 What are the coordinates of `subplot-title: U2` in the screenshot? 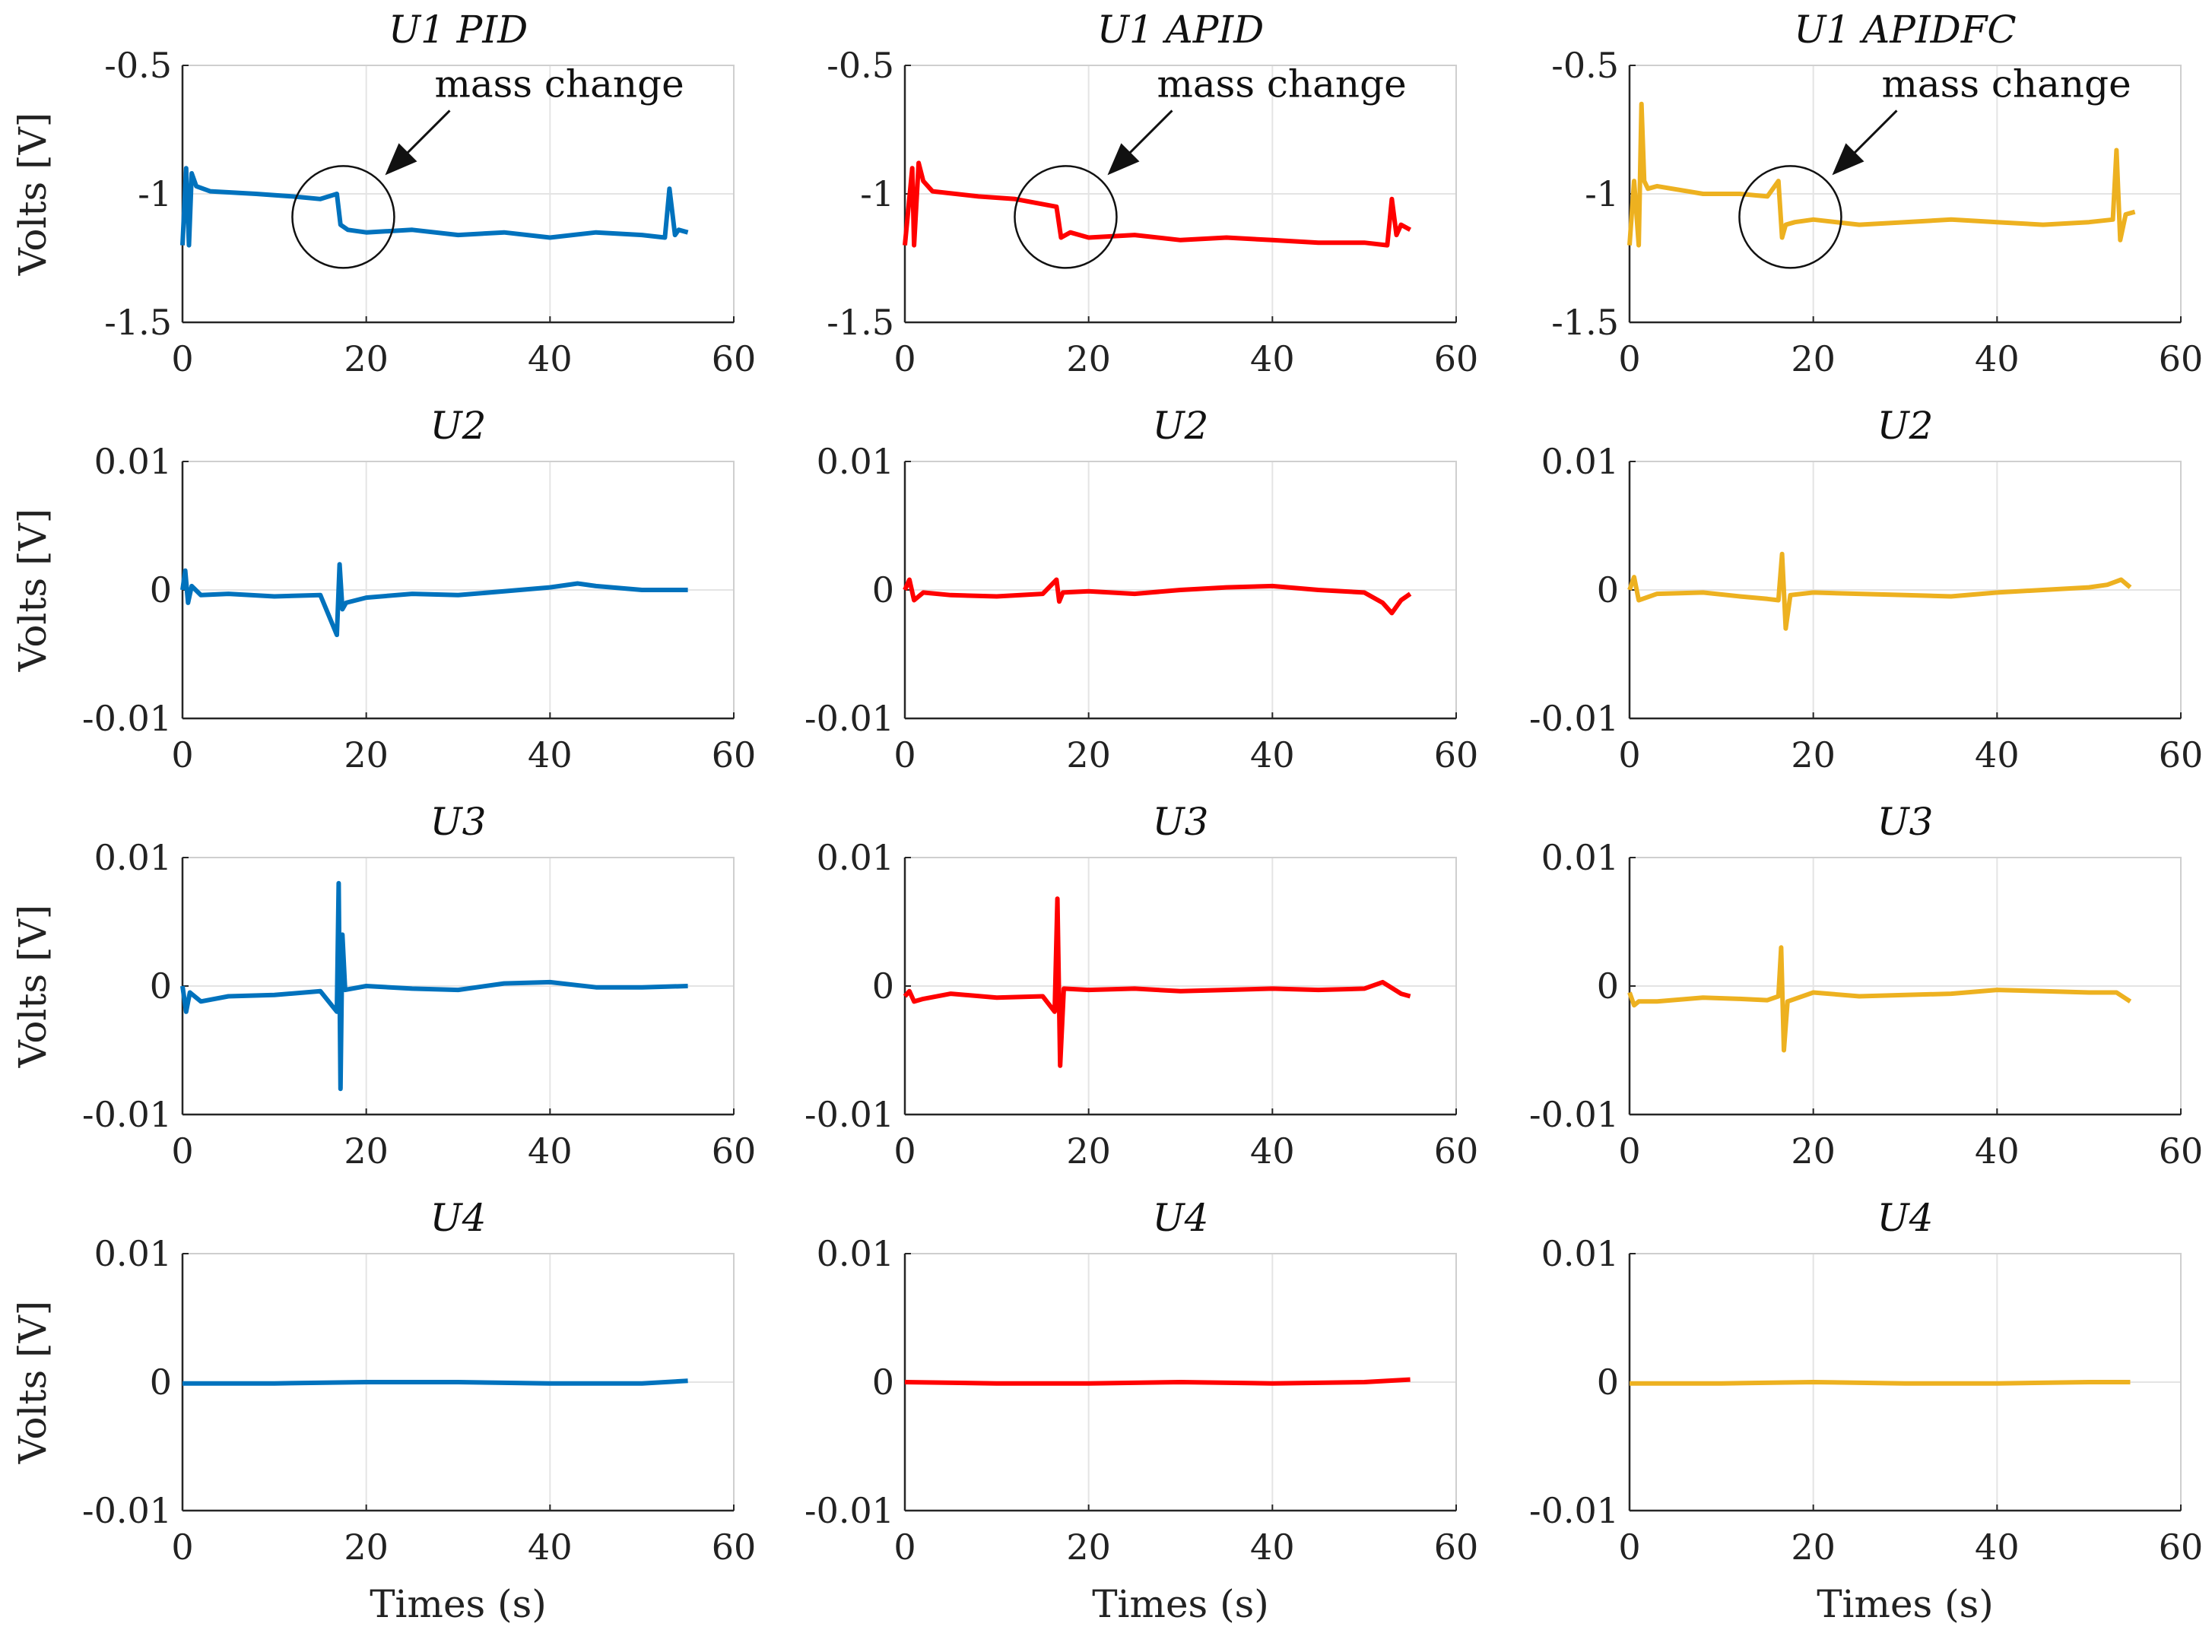 It's located at (458, 426).